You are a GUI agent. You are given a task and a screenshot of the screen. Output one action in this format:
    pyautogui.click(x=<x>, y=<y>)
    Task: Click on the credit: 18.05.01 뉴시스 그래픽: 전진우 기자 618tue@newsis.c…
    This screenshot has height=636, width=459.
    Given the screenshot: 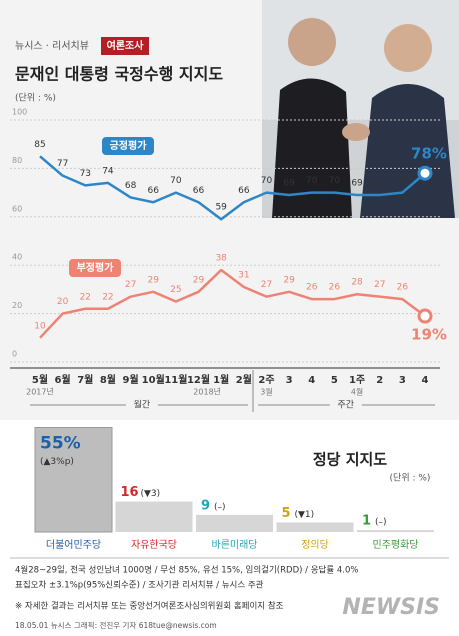 What is the action you would take?
    pyautogui.click(x=116, y=625)
    